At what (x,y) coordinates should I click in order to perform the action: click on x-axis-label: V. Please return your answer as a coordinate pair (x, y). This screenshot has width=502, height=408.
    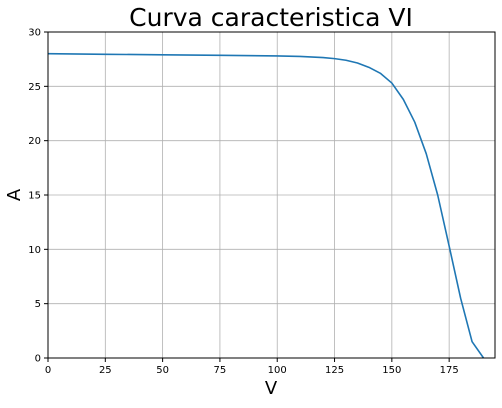
    Looking at the image, I should click on (271, 388).